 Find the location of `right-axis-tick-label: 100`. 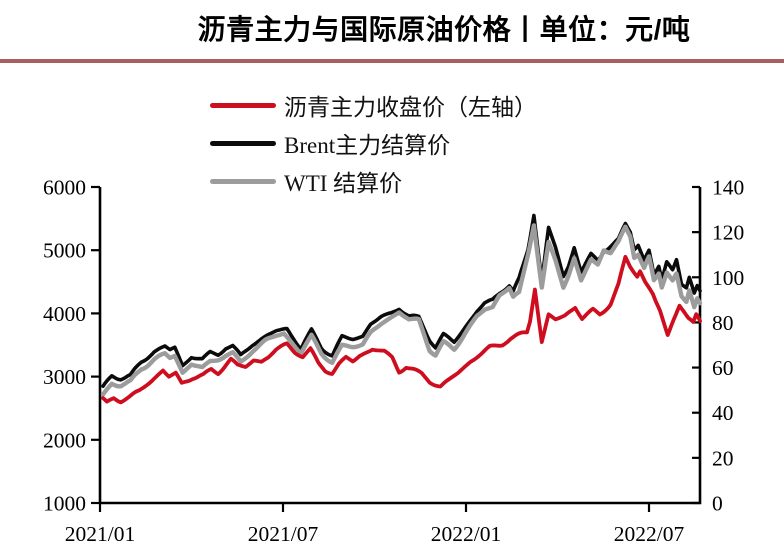

right-axis-tick-label: 100 is located at coordinates (728, 278).